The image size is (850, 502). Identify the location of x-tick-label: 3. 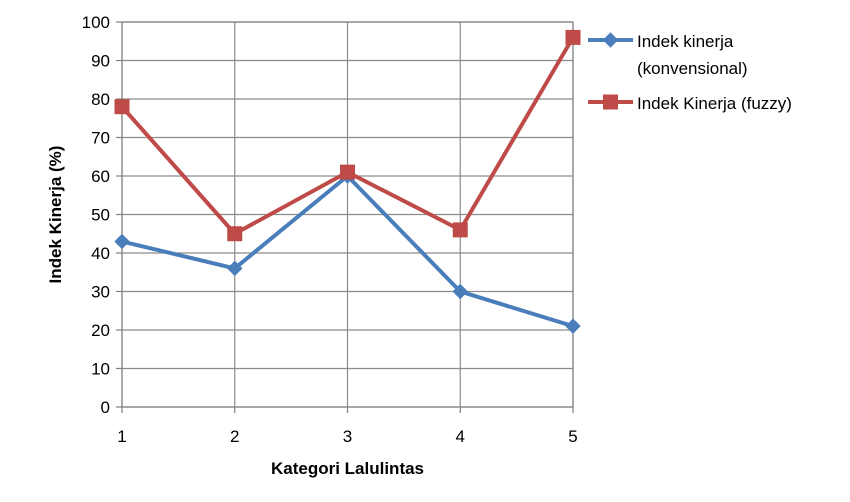
(347, 436).